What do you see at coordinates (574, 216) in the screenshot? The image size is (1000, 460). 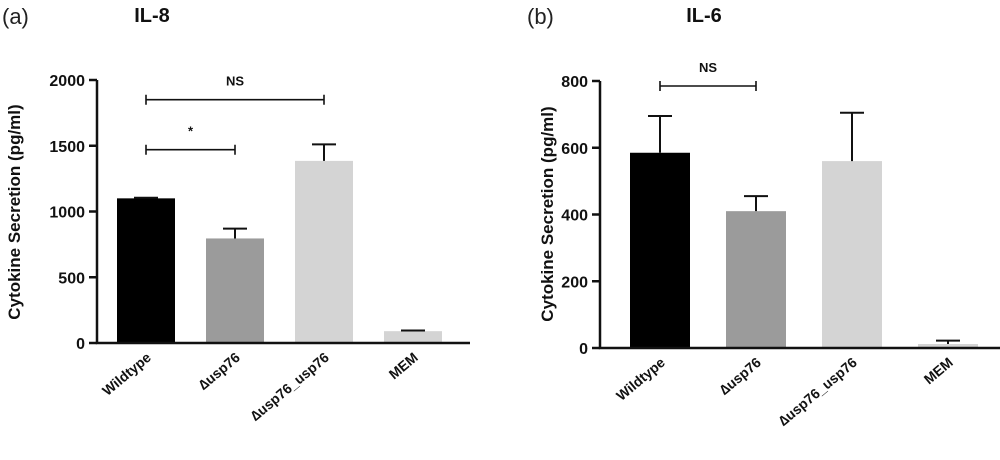 I see `panel-b-y-tick-label: 400` at bounding box center [574, 216].